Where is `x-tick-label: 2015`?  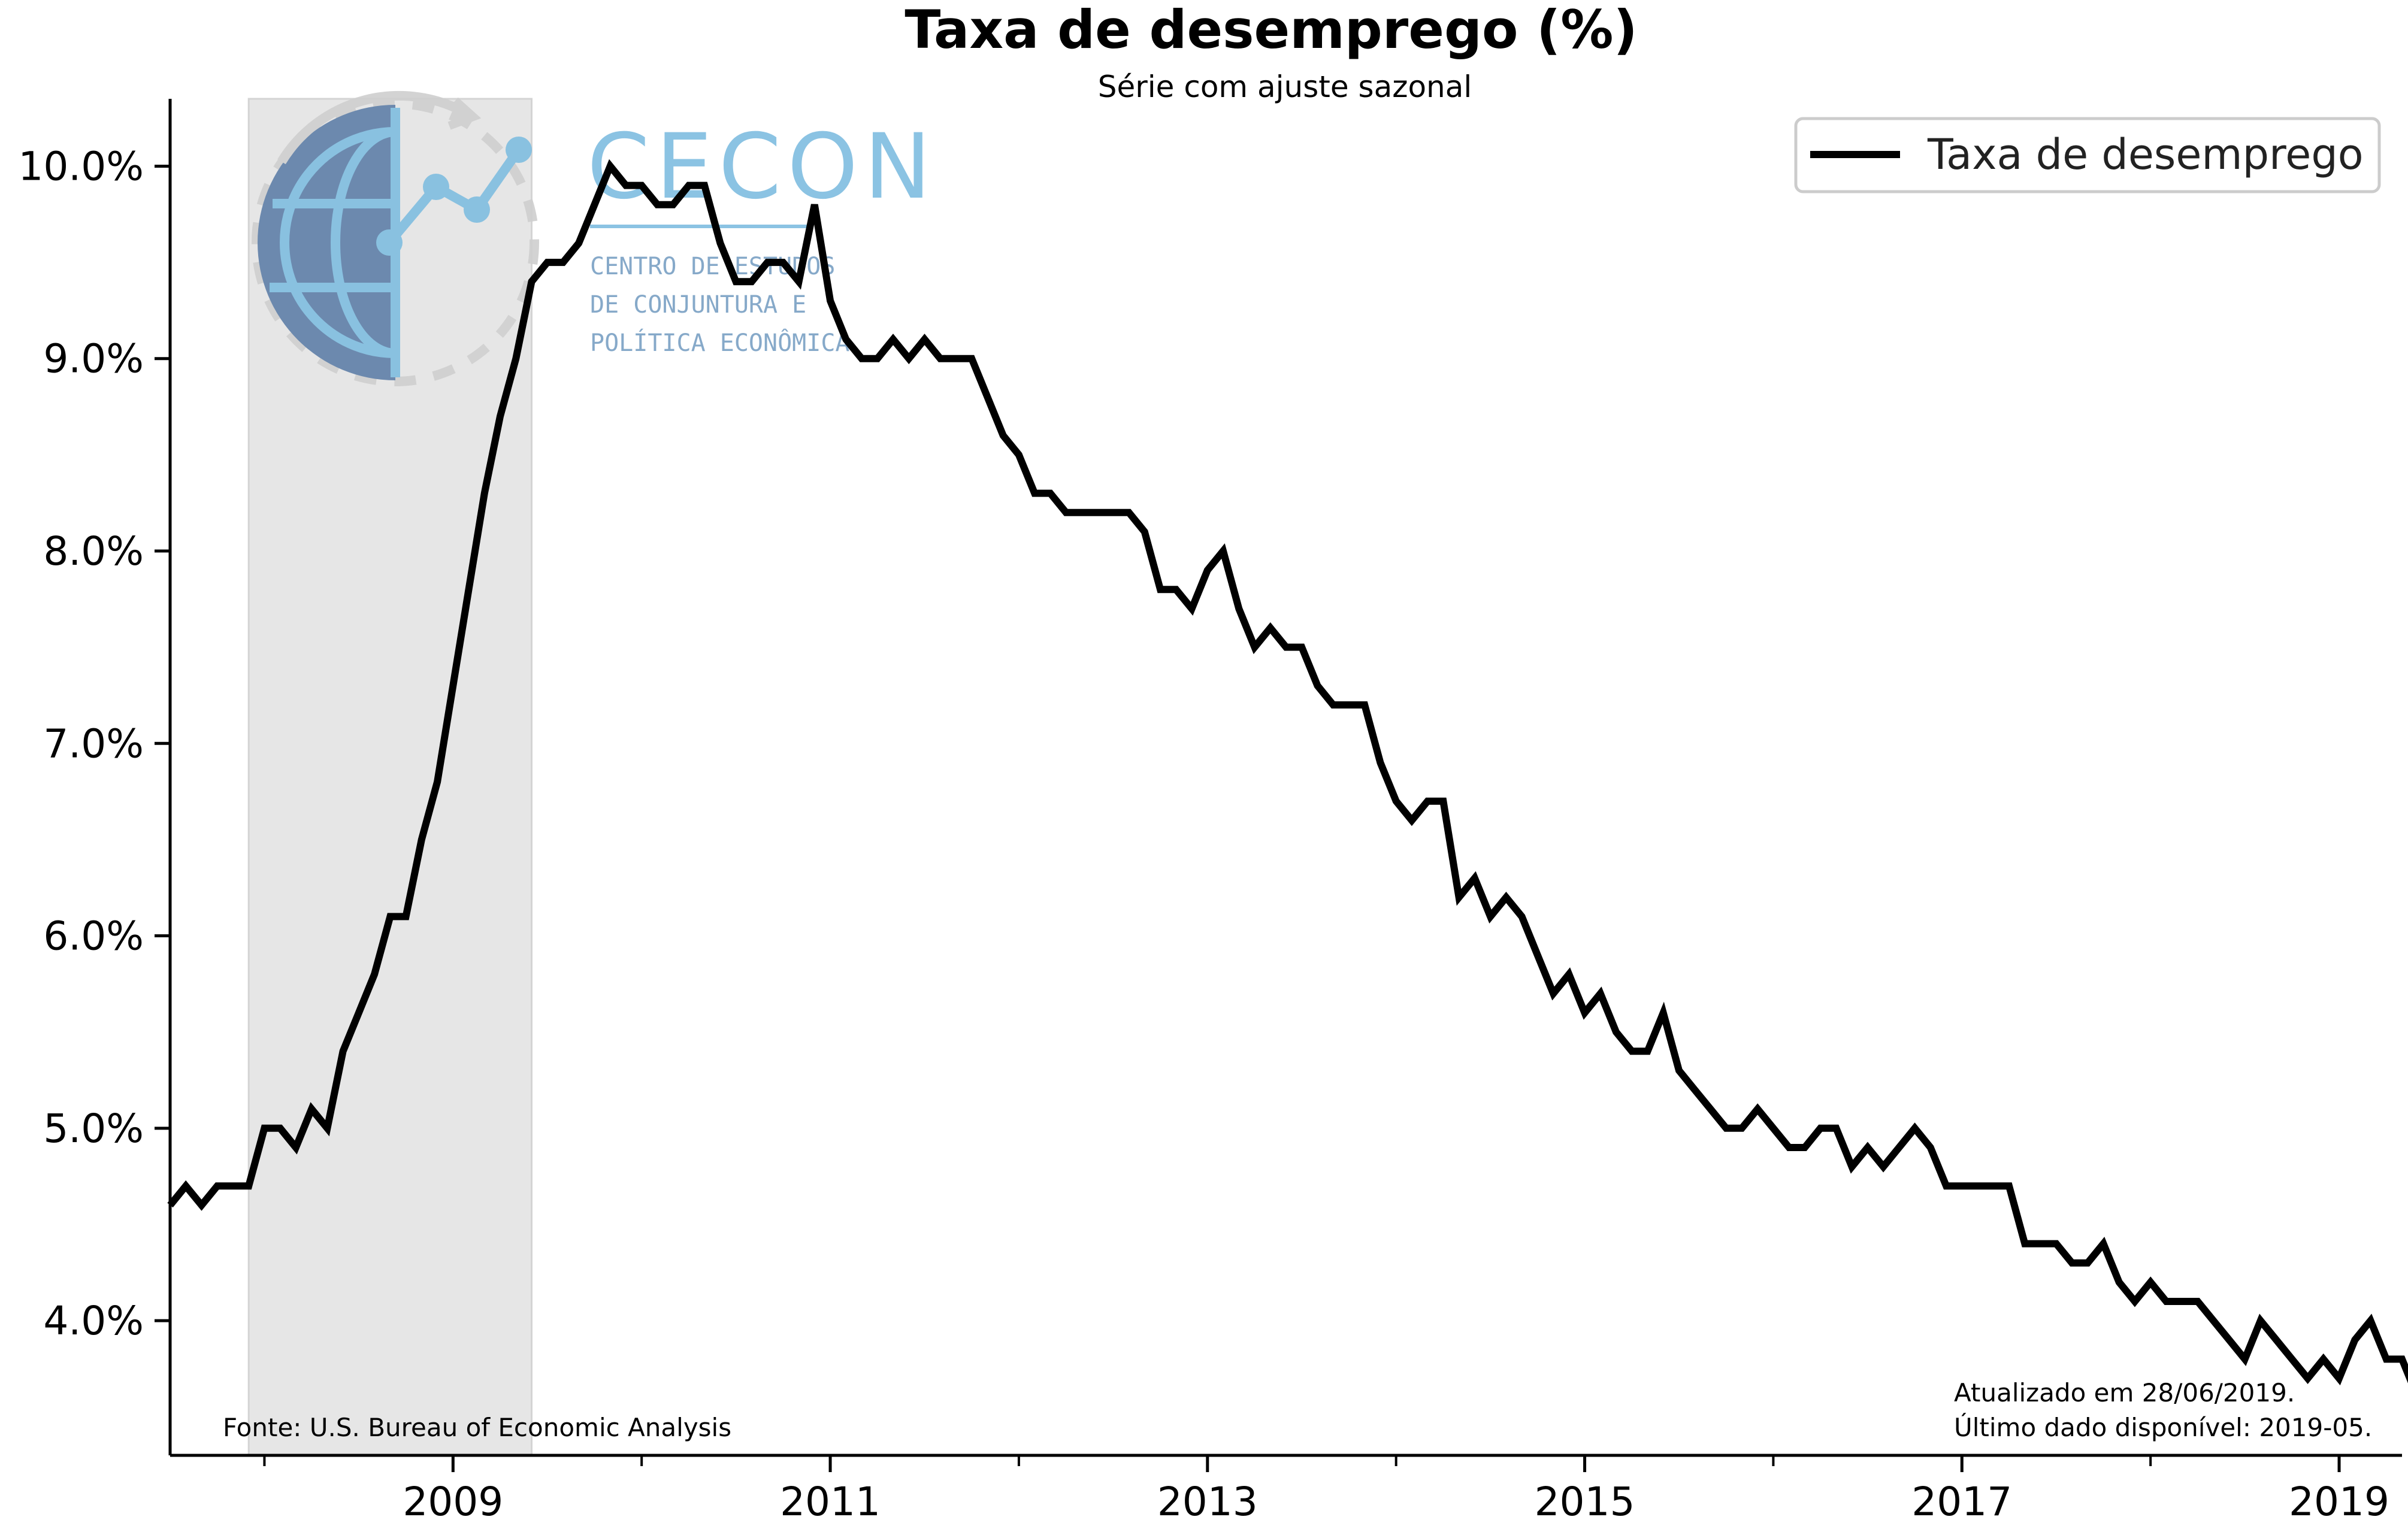 x-tick-label: 2015 is located at coordinates (1585, 1502).